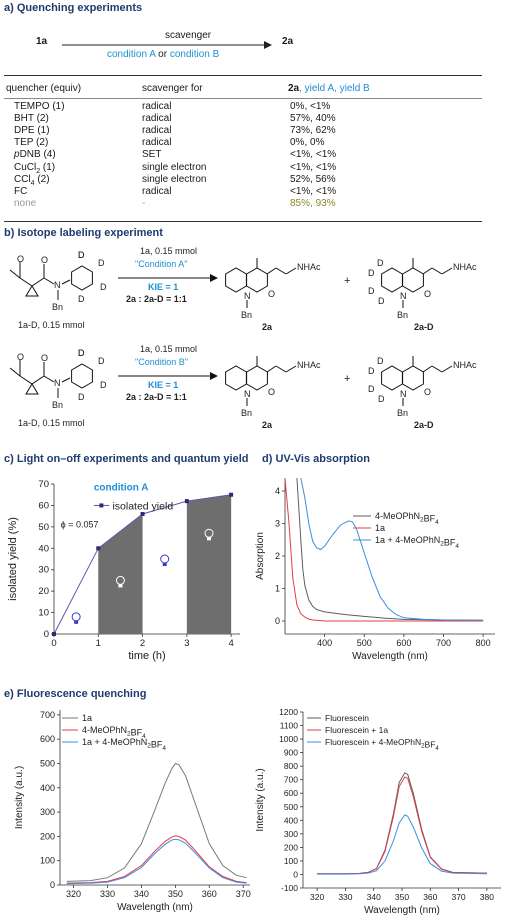 This screenshot has width=509, height=918. Describe the element at coordinates (291, 807) in the screenshot. I see `y-tick-label: 500` at that location.